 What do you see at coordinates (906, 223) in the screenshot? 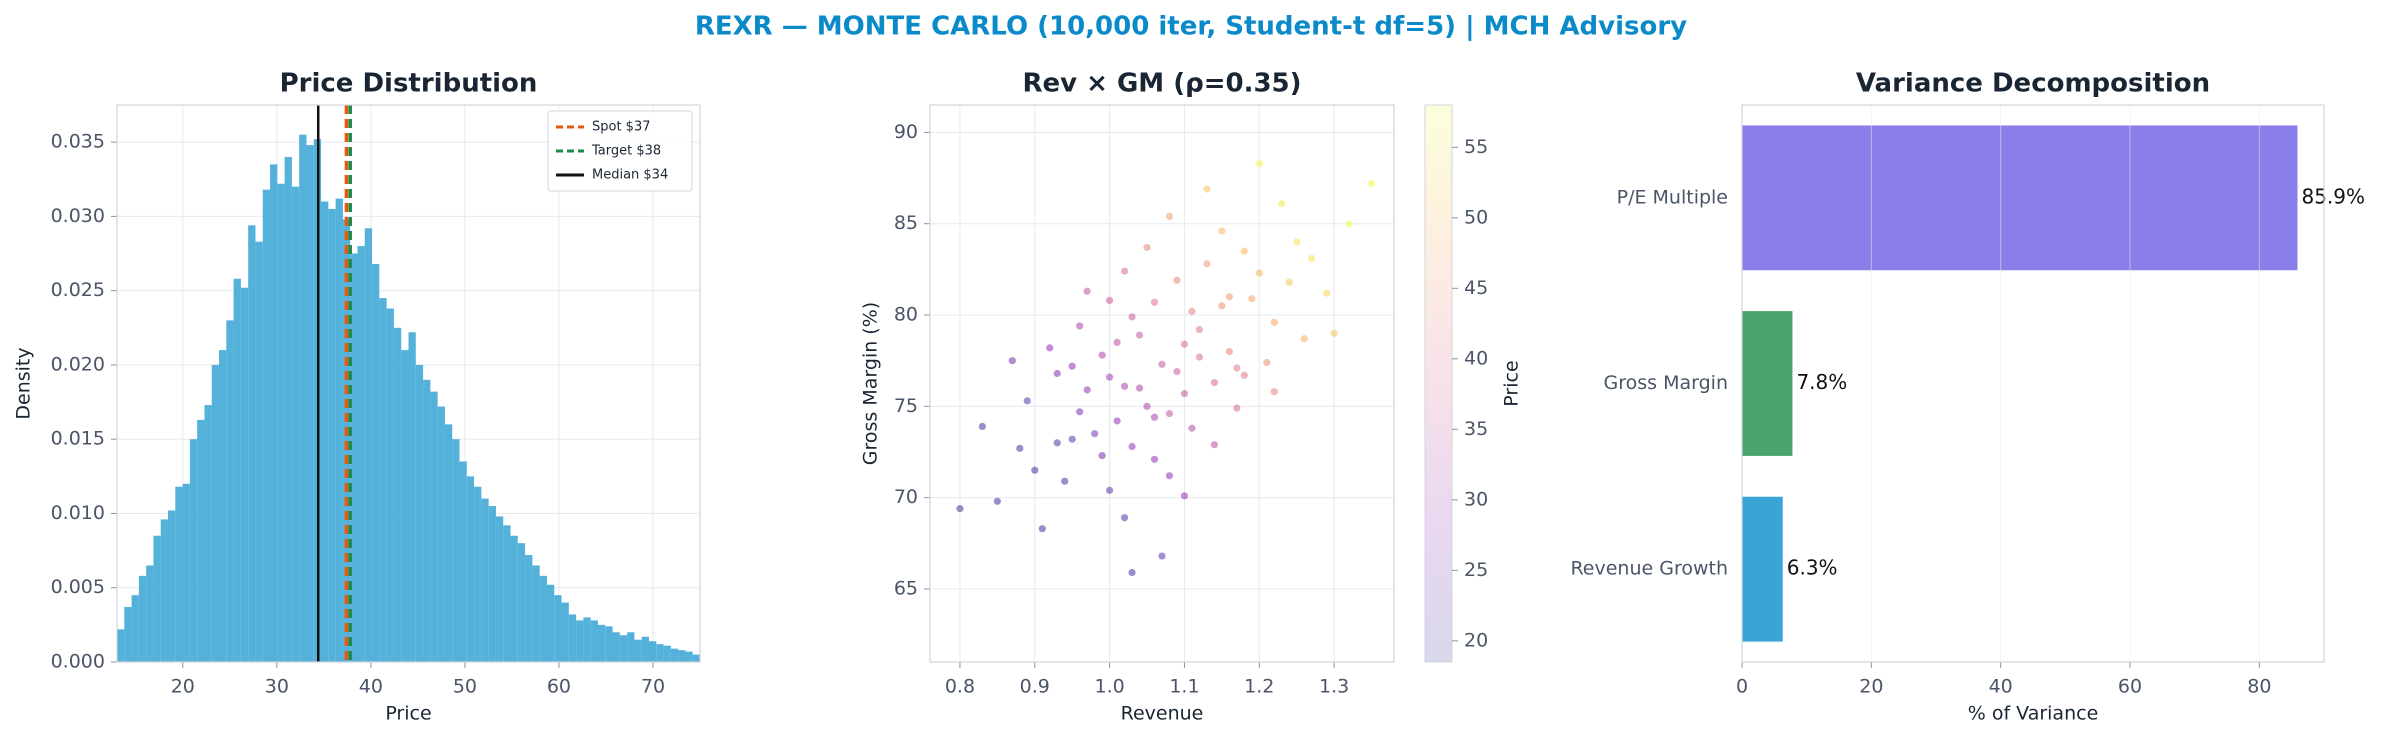
I see `y-tick-label: 85` at bounding box center [906, 223].